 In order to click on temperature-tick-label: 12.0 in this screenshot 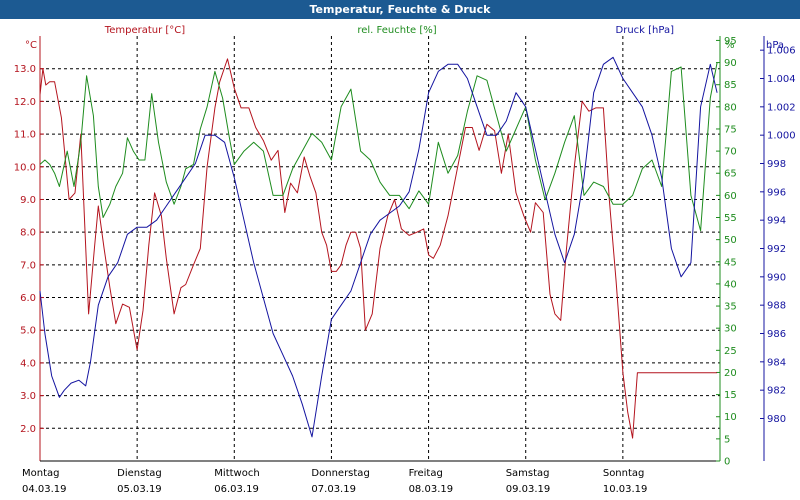, I will do `click(25, 102)`.